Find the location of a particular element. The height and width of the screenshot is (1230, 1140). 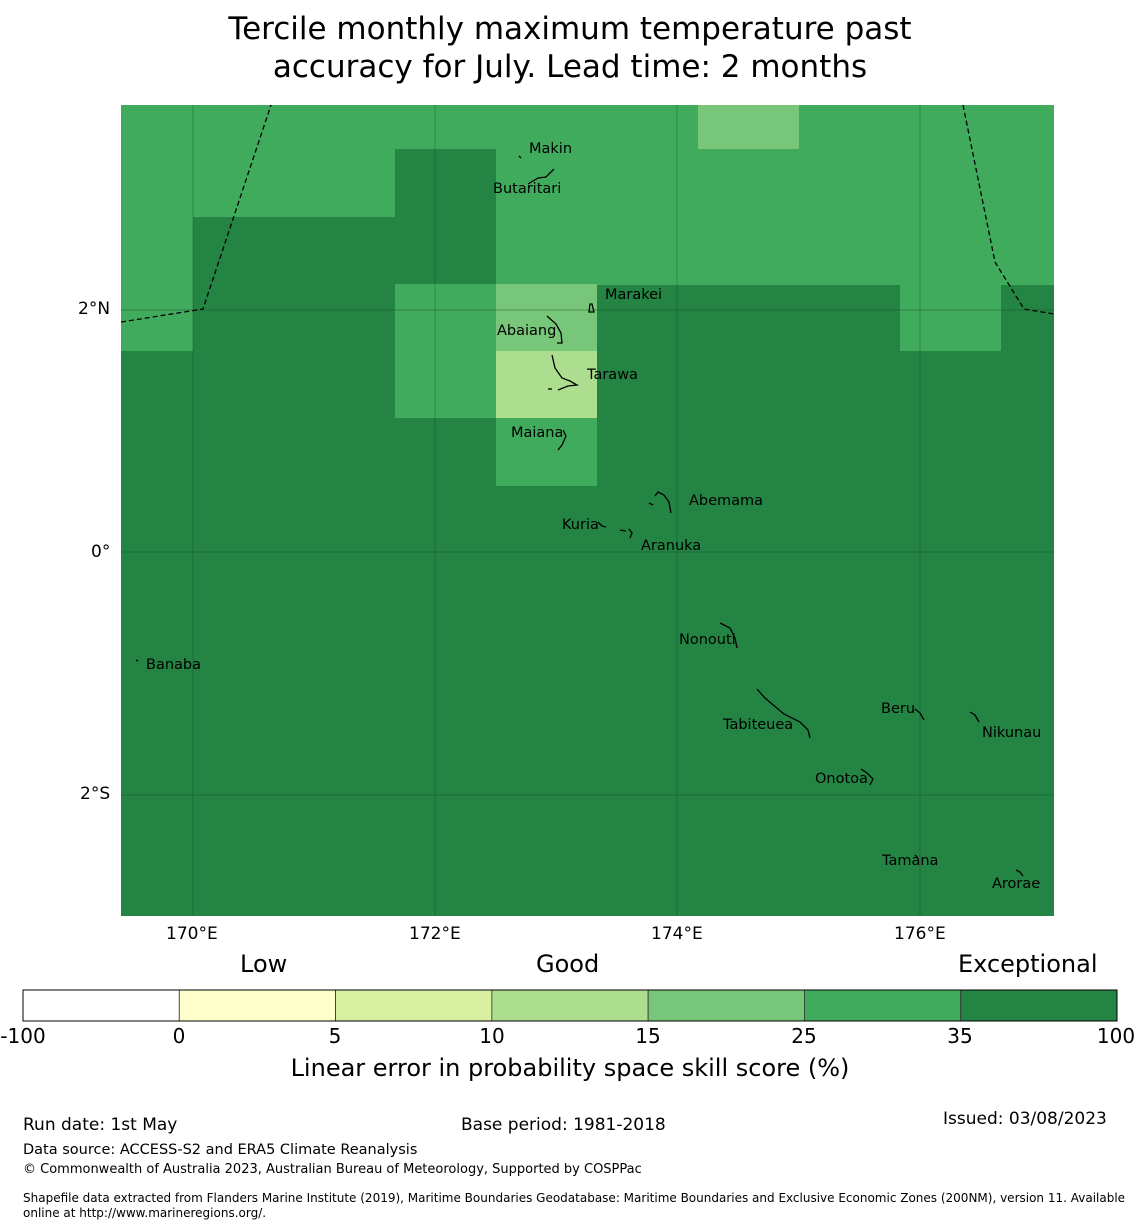

eez-boundary-east is located at coordinates (1008, 209).